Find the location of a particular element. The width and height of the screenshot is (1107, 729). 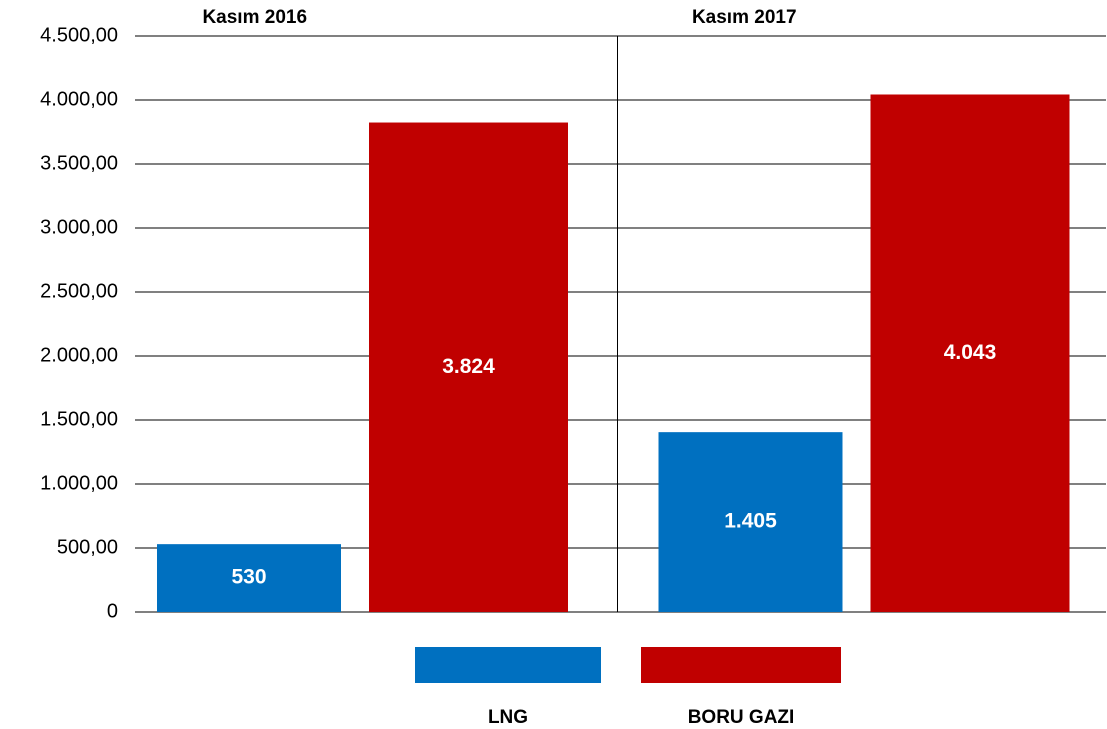

legend-label: BORU GAZI is located at coordinates (741, 717).